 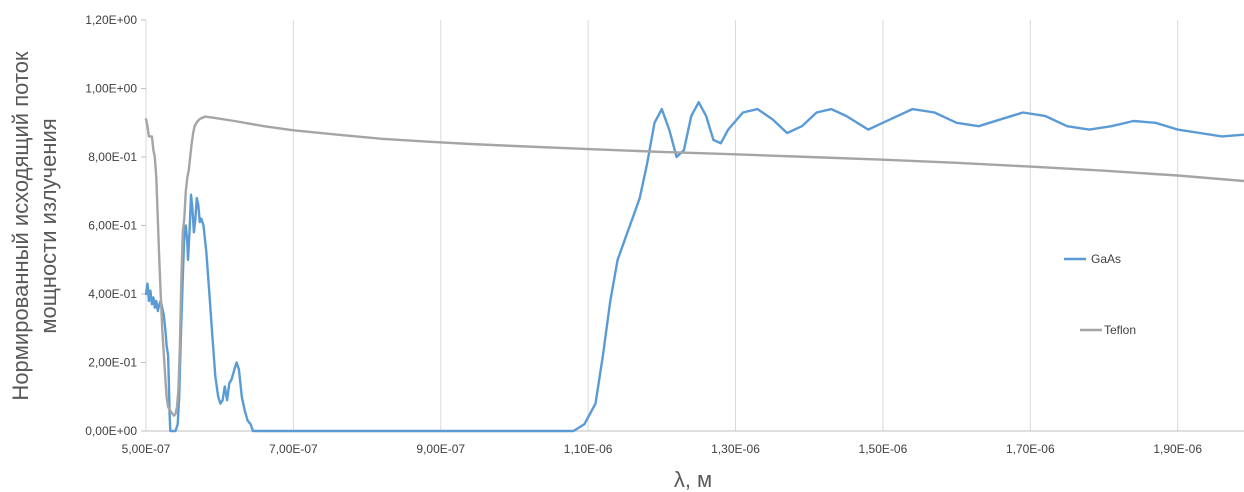 What do you see at coordinates (1177, 449) in the screenshot?
I see `x-tick-label: 1,90E-06` at bounding box center [1177, 449].